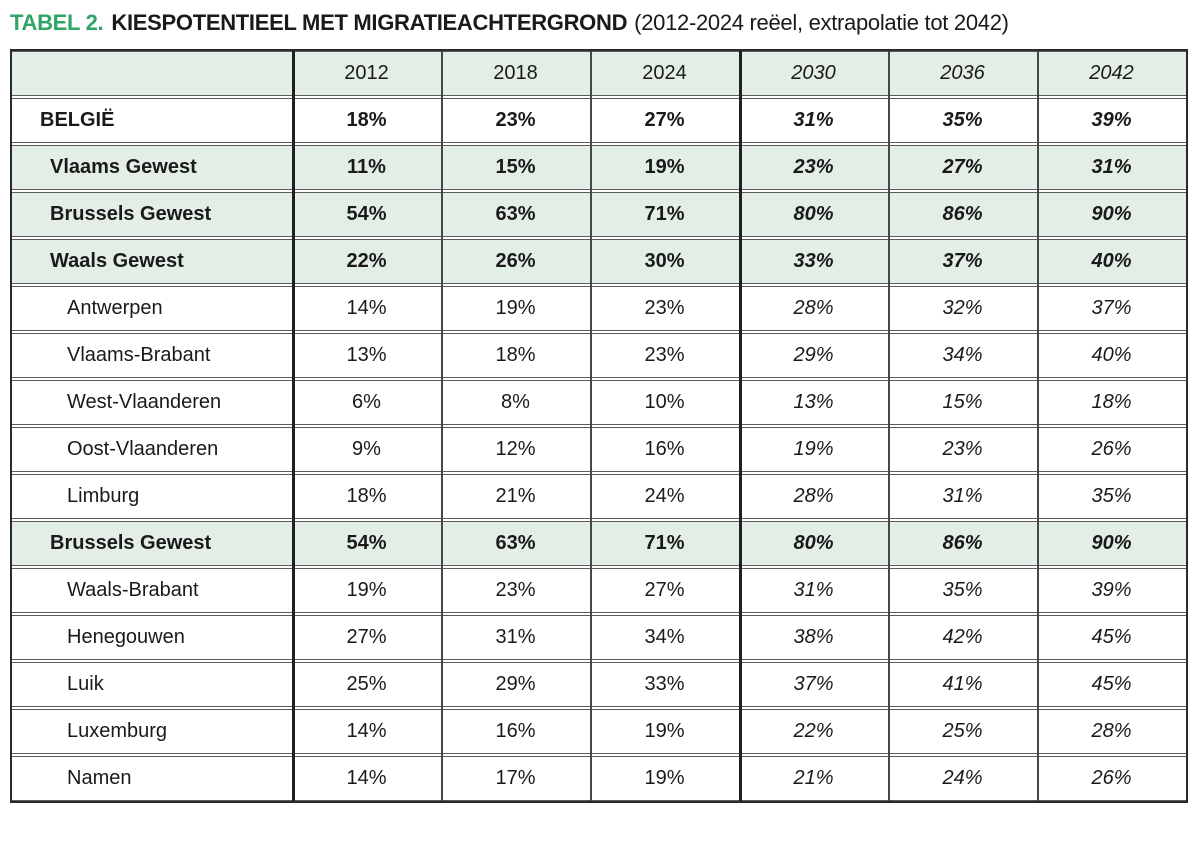  Describe the element at coordinates (813, 637) in the screenshot. I see `value-cell: 38%` at that location.